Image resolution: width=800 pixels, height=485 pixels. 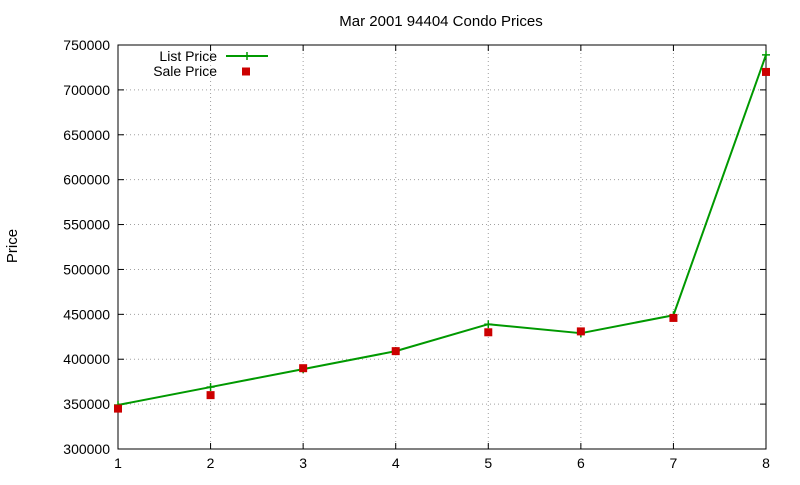 What do you see at coordinates (766, 463) in the screenshot?
I see `x-tick-label: 8` at bounding box center [766, 463].